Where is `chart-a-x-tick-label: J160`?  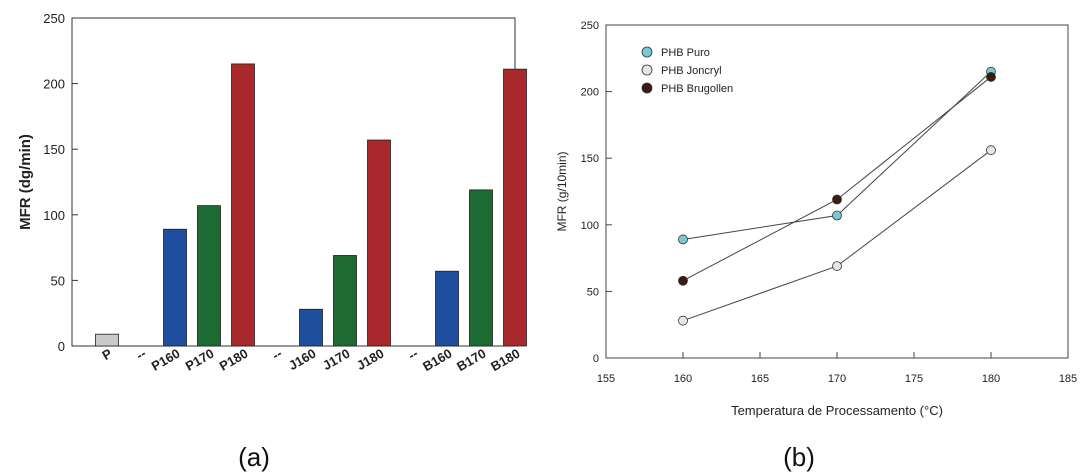
chart-a-x-tick-label: J160 is located at coordinates (302, 359).